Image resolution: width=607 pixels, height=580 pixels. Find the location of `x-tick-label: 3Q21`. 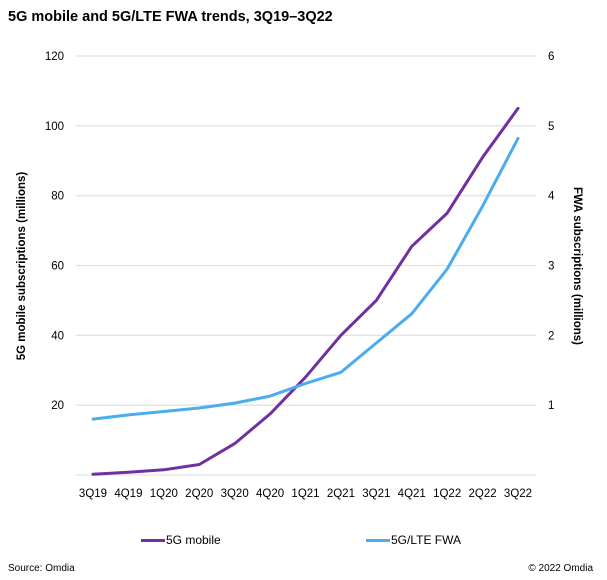

x-tick-label: 3Q21 is located at coordinates (376, 494).